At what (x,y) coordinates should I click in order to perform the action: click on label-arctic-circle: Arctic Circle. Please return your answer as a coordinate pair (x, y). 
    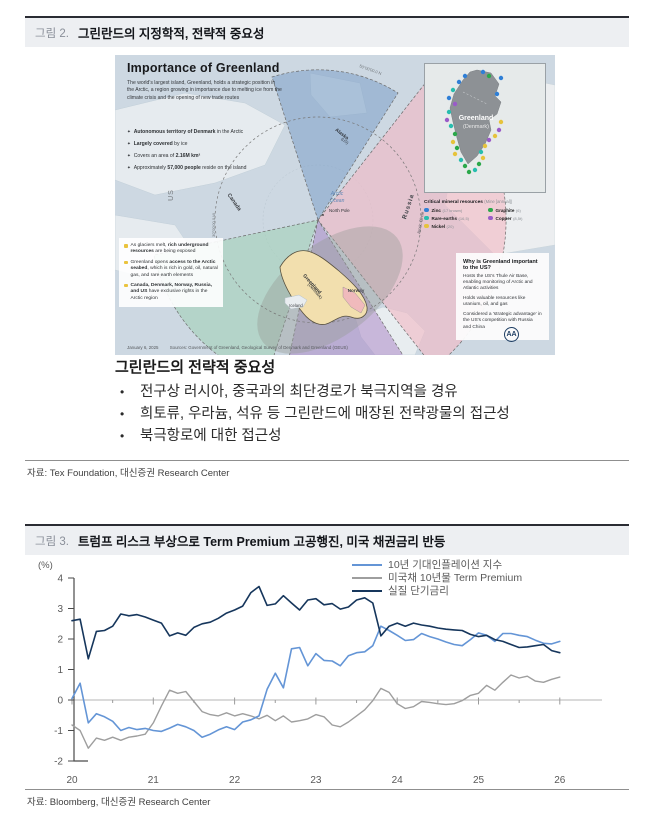
    Looking at the image, I should click on (420, 223).